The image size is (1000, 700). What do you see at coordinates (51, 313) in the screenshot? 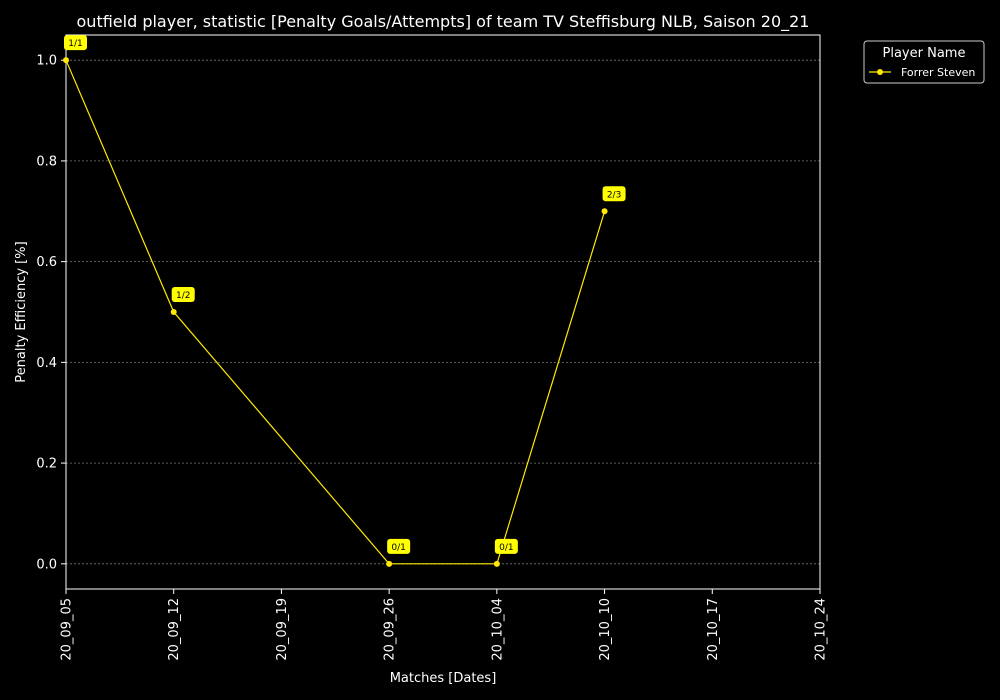
I see `y-axis: 0.0 0.2 0.4 0.6 0.8 1.0` at bounding box center [51, 313].